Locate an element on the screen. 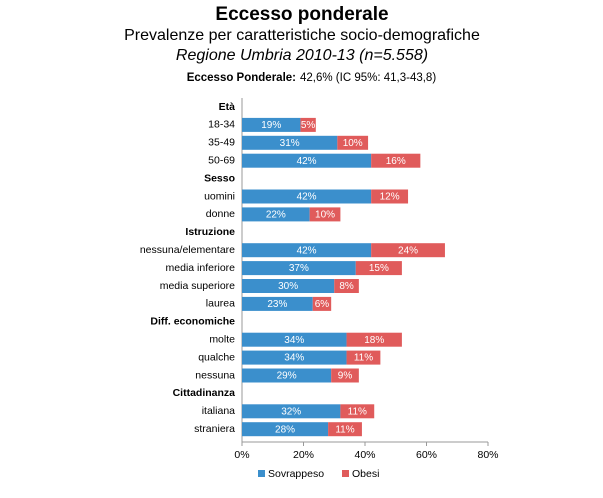 The image size is (603, 498). x-tick-label: 80% is located at coordinates (487, 455).